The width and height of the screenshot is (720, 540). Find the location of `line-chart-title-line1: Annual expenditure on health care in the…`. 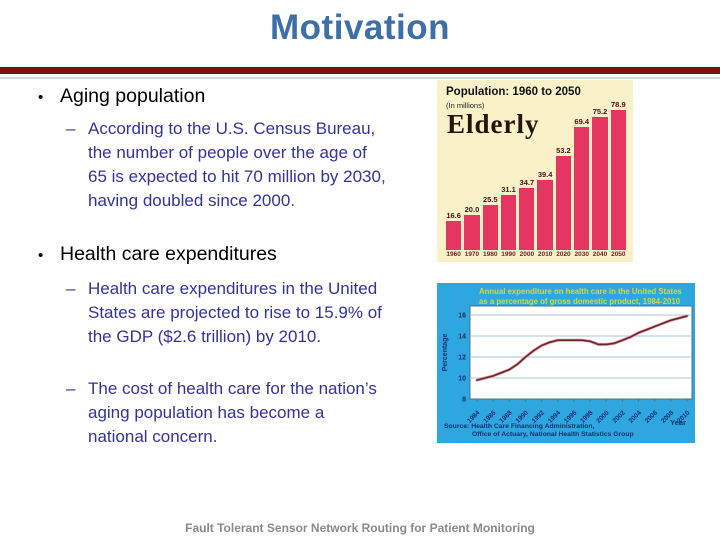

line-chart-title-line1: Annual expenditure on health care in the… is located at coordinates (580, 291).